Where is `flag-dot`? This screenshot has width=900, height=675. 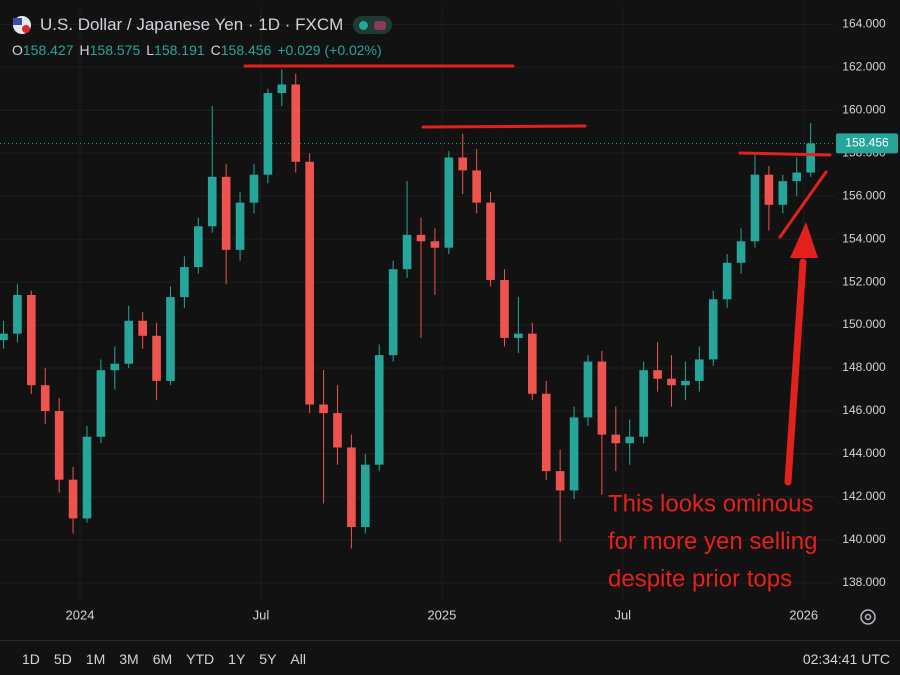 flag-dot is located at coordinates (26, 29).